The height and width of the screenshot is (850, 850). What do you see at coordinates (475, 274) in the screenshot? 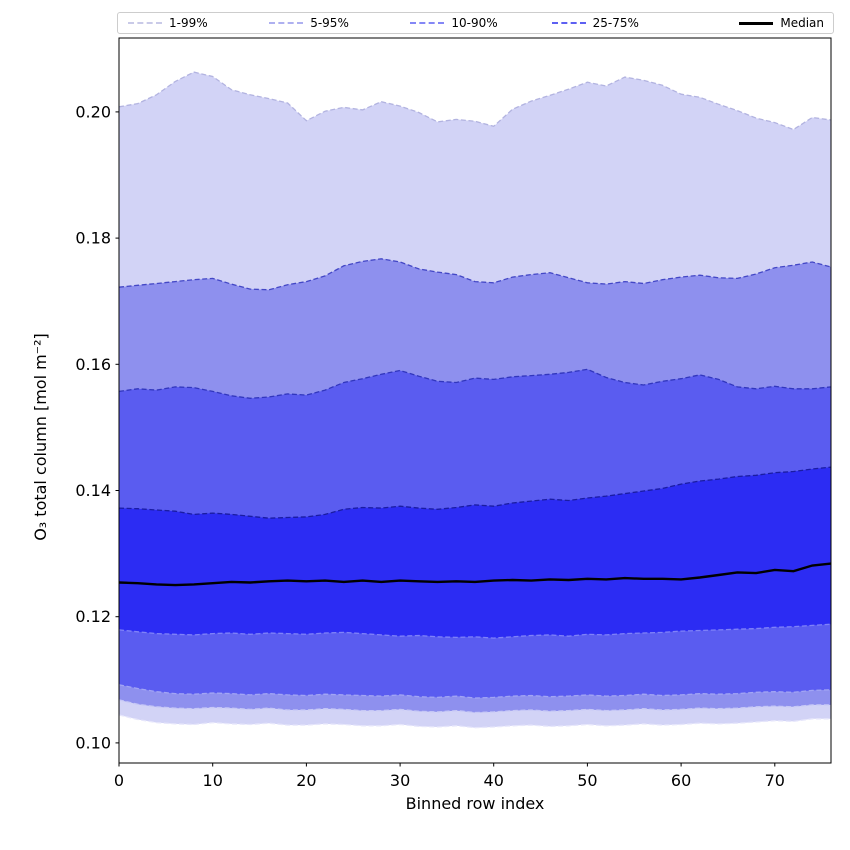
I see `upper-edge-5-95%` at bounding box center [475, 274].